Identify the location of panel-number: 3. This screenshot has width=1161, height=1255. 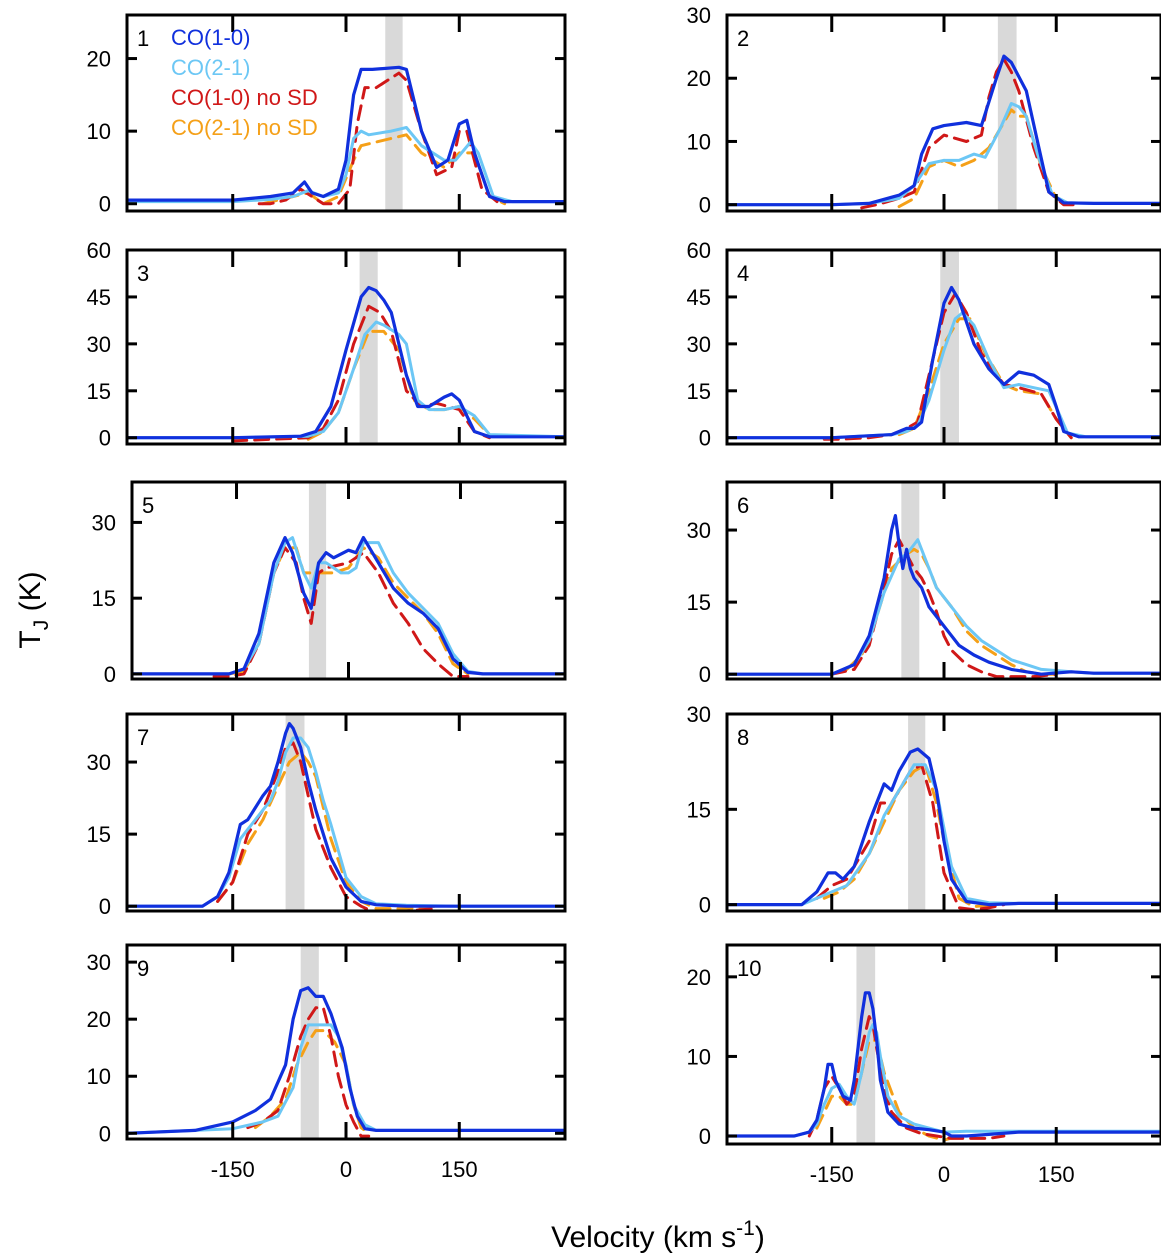
(143, 273).